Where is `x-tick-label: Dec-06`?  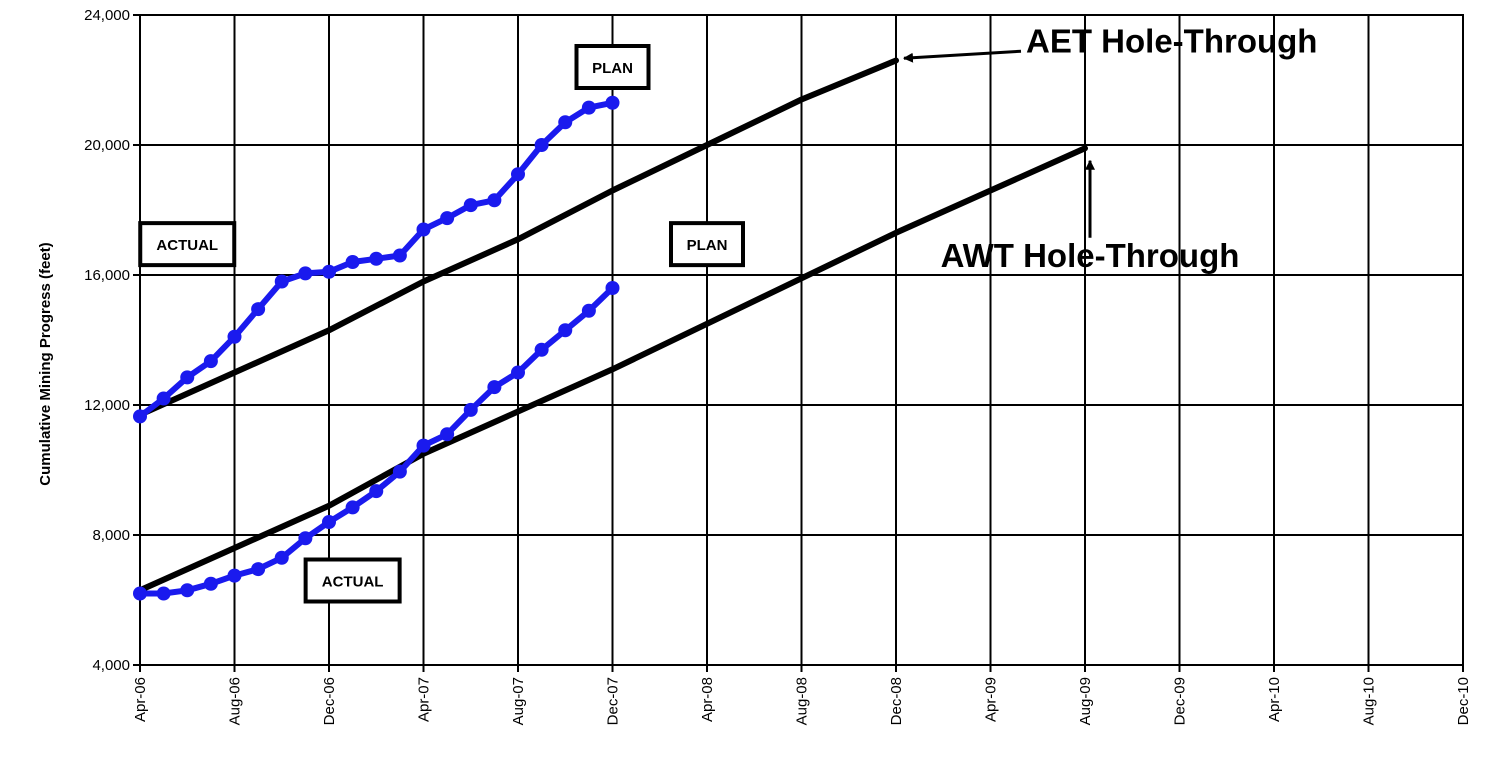
x-tick-label: Dec-06 is located at coordinates (329, 701).